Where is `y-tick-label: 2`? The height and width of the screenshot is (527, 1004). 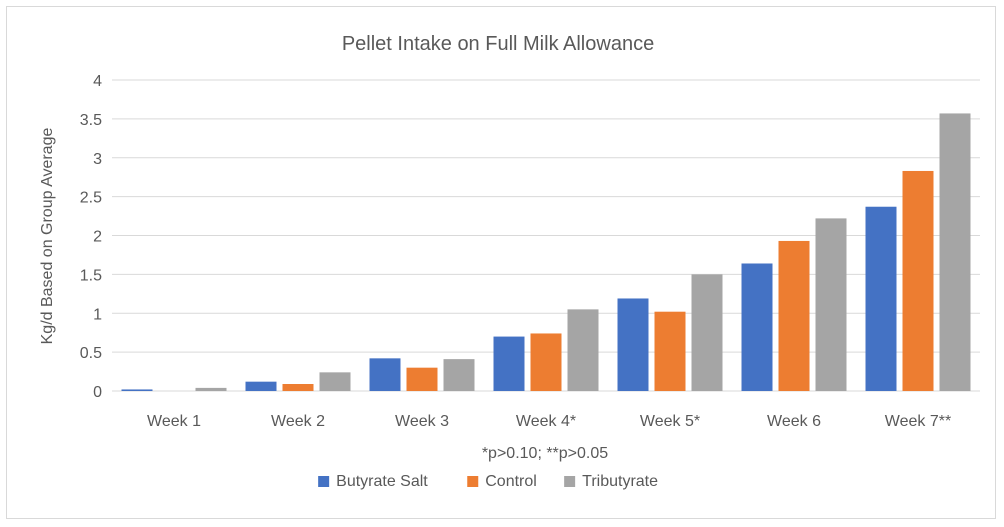 y-tick-label: 2 is located at coordinates (97, 237).